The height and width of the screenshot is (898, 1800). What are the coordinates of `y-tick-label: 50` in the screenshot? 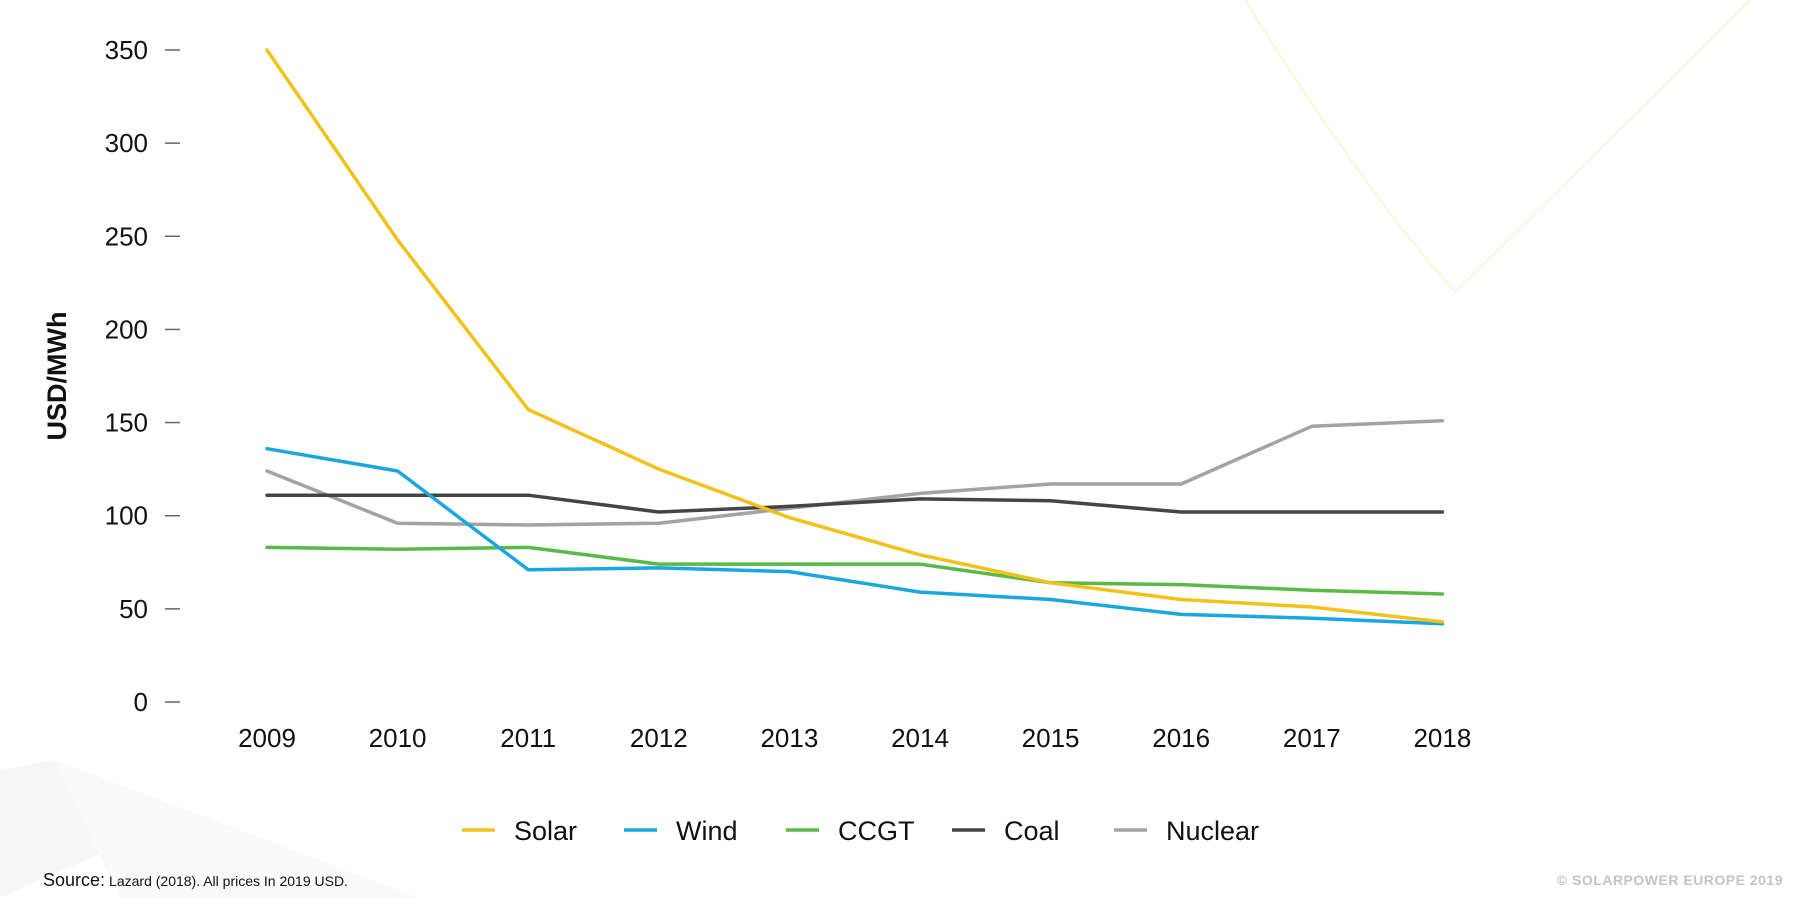 It's located at (133, 609).